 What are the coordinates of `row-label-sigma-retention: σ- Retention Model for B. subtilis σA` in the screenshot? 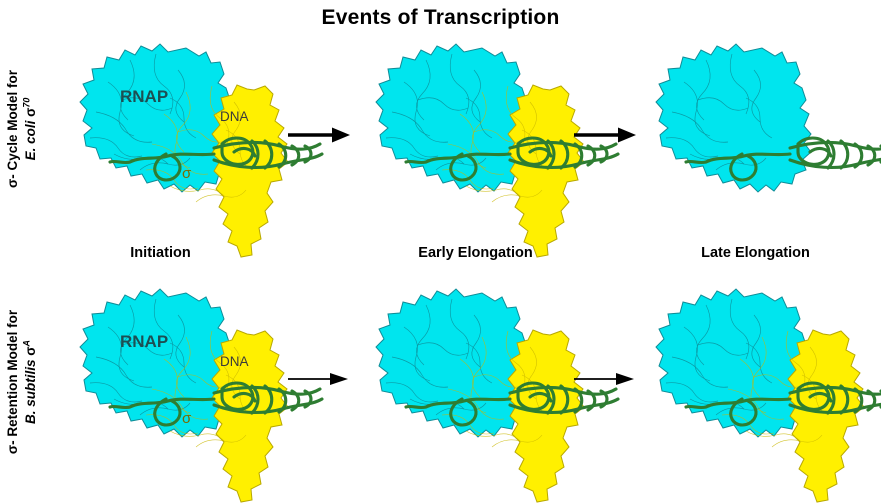 It's located at (22, 382).